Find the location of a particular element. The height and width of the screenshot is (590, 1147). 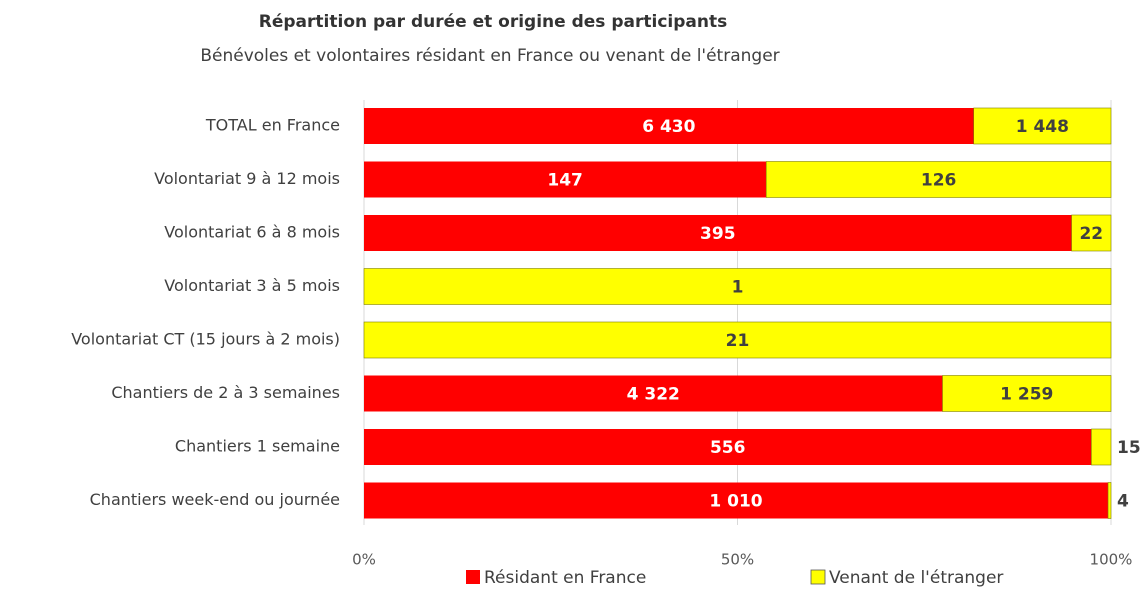

y-tick-label: Volontariat CT (15 jours à 2 mois) is located at coordinates (205, 339).